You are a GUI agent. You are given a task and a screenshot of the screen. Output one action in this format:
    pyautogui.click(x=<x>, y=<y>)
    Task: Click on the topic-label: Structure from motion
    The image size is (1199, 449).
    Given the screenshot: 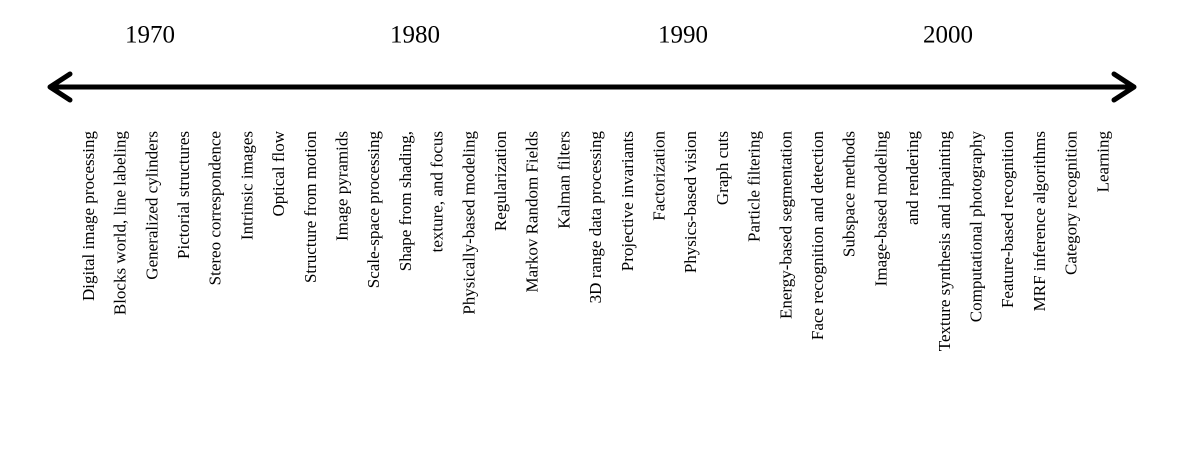 What is the action you would take?
    pyautogui.click(x=310, y=207)
    